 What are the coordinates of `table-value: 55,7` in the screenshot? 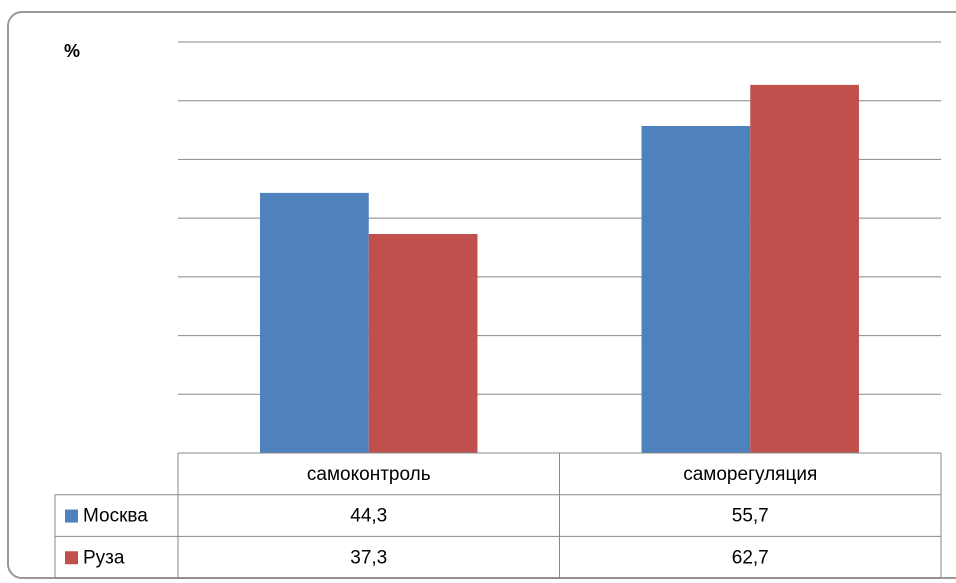 It's located at (750, 516).